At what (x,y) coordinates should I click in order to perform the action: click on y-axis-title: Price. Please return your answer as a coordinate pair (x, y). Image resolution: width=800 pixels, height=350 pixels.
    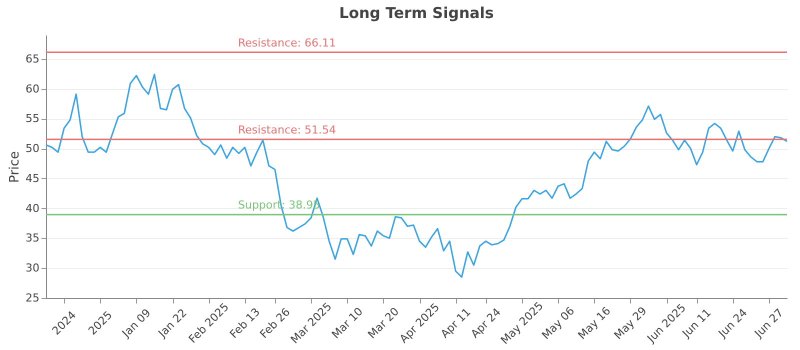
    Looking at the image, I should click on (15, 167).